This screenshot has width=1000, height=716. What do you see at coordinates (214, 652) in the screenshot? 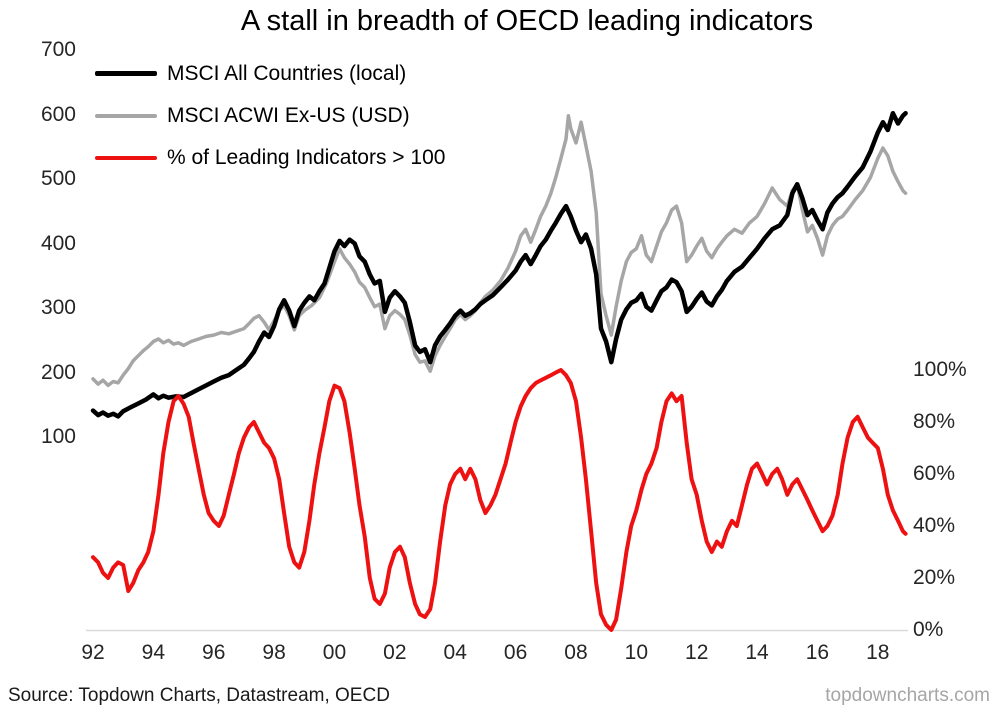
I see `x-tick-label: 96` at bounding box center [214, 652].